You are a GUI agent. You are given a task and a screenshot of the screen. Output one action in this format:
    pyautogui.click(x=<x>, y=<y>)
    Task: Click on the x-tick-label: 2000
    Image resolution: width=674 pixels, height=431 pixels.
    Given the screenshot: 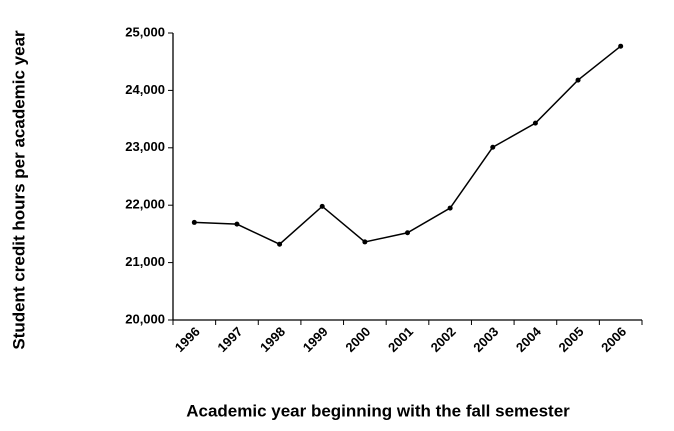 What is the action you would take?
    pyautogui.click(x=357, y=339)
    